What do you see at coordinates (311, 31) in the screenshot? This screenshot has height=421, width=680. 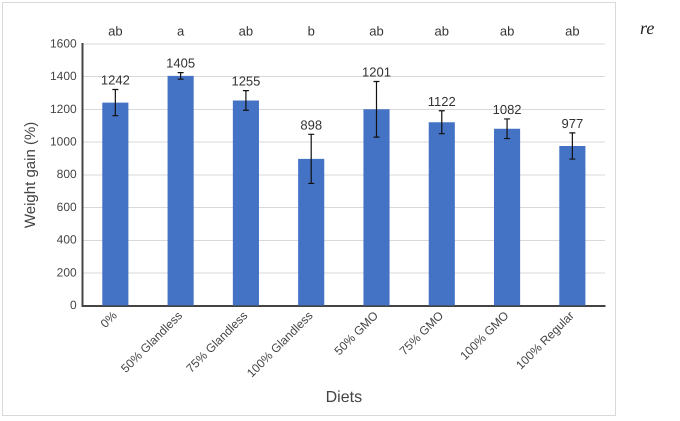 I see `text: b` at bounding box center [311, 31].